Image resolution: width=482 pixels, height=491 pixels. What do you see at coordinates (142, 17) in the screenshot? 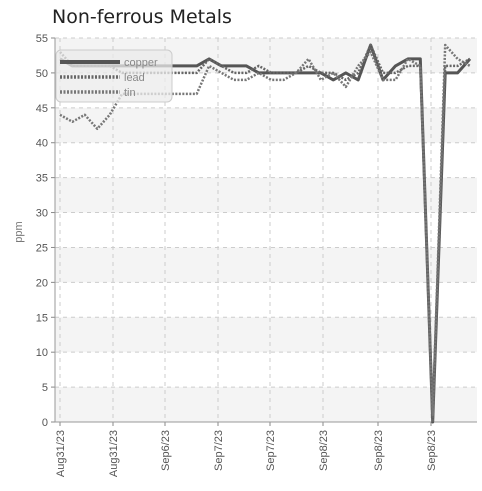
I see `chart-title: Non-ferrous Metals` at bounding box center [142, 17].